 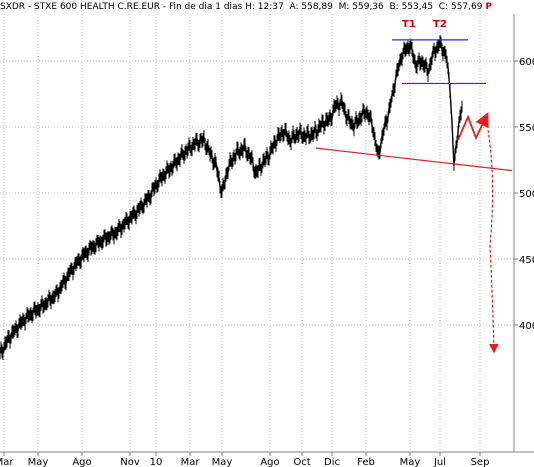 What do you see at coordinates (460, 7) in the screenshot?
I see `header-close: C: 557,69` at bounding box center [460, 7].